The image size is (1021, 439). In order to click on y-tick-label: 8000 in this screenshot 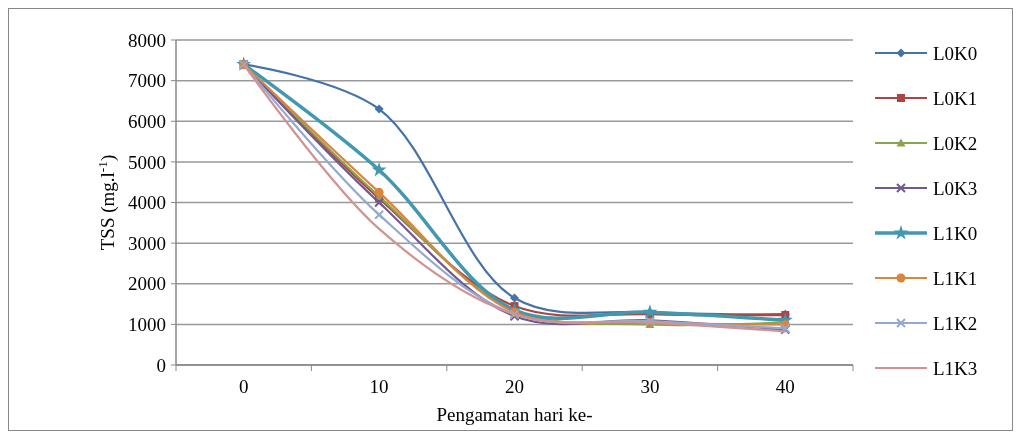, I will do `click(147, 40)`.